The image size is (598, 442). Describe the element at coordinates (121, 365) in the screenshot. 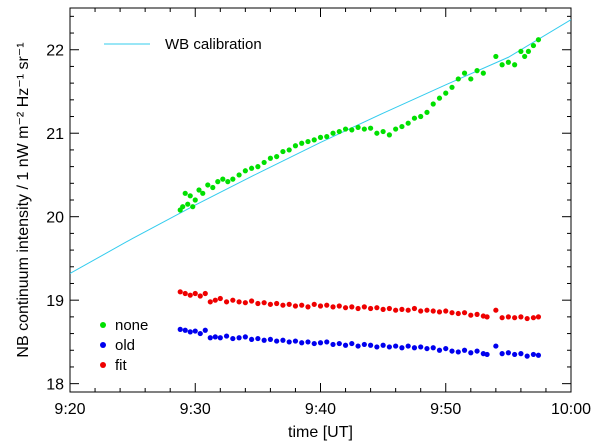

I see `legend-label: fit` at that location.